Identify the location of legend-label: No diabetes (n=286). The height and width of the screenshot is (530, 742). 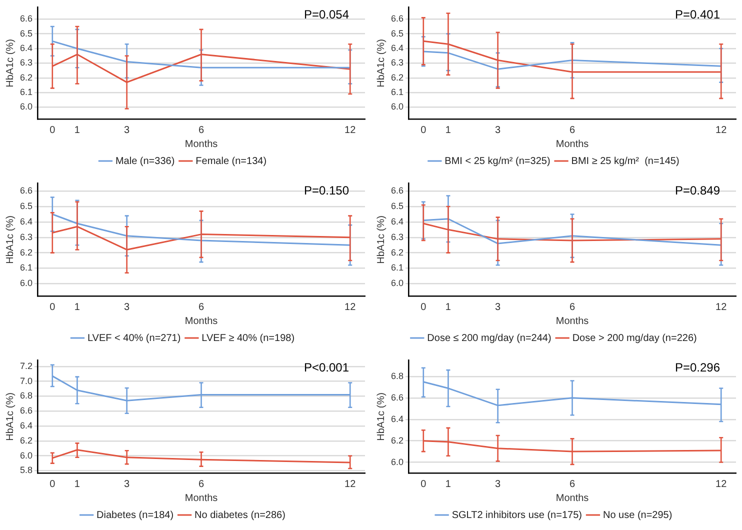
(240, 515).